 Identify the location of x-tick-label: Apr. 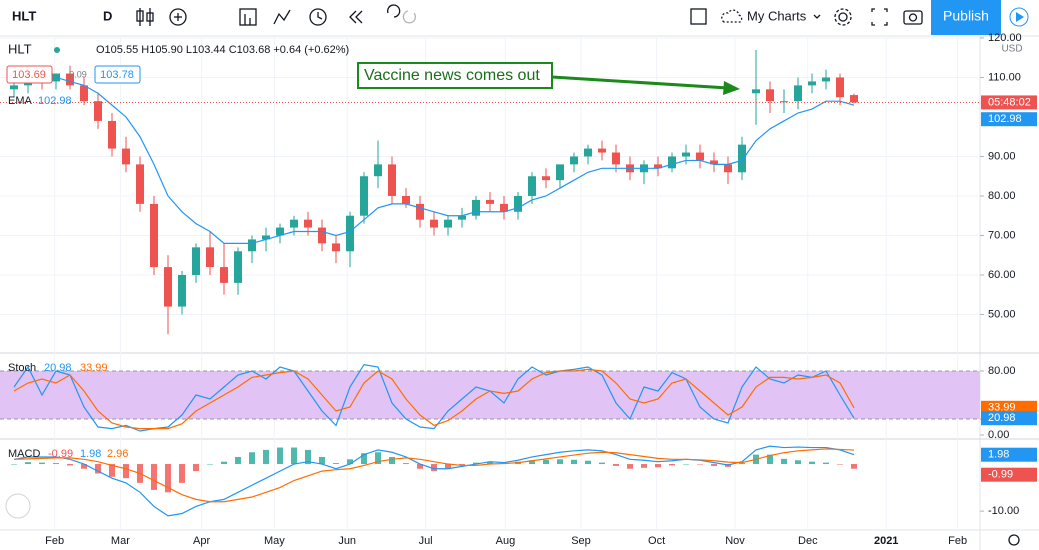
(201, 541).